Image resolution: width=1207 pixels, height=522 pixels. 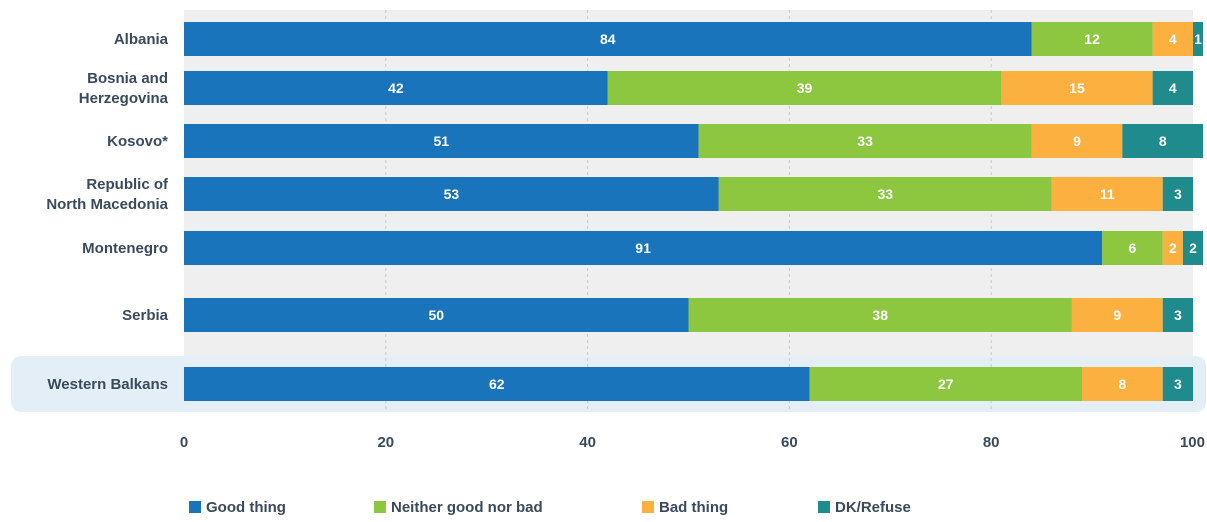 I want to click on category-label: Bosnia and Herzegovina, so click(x=124, y=88).